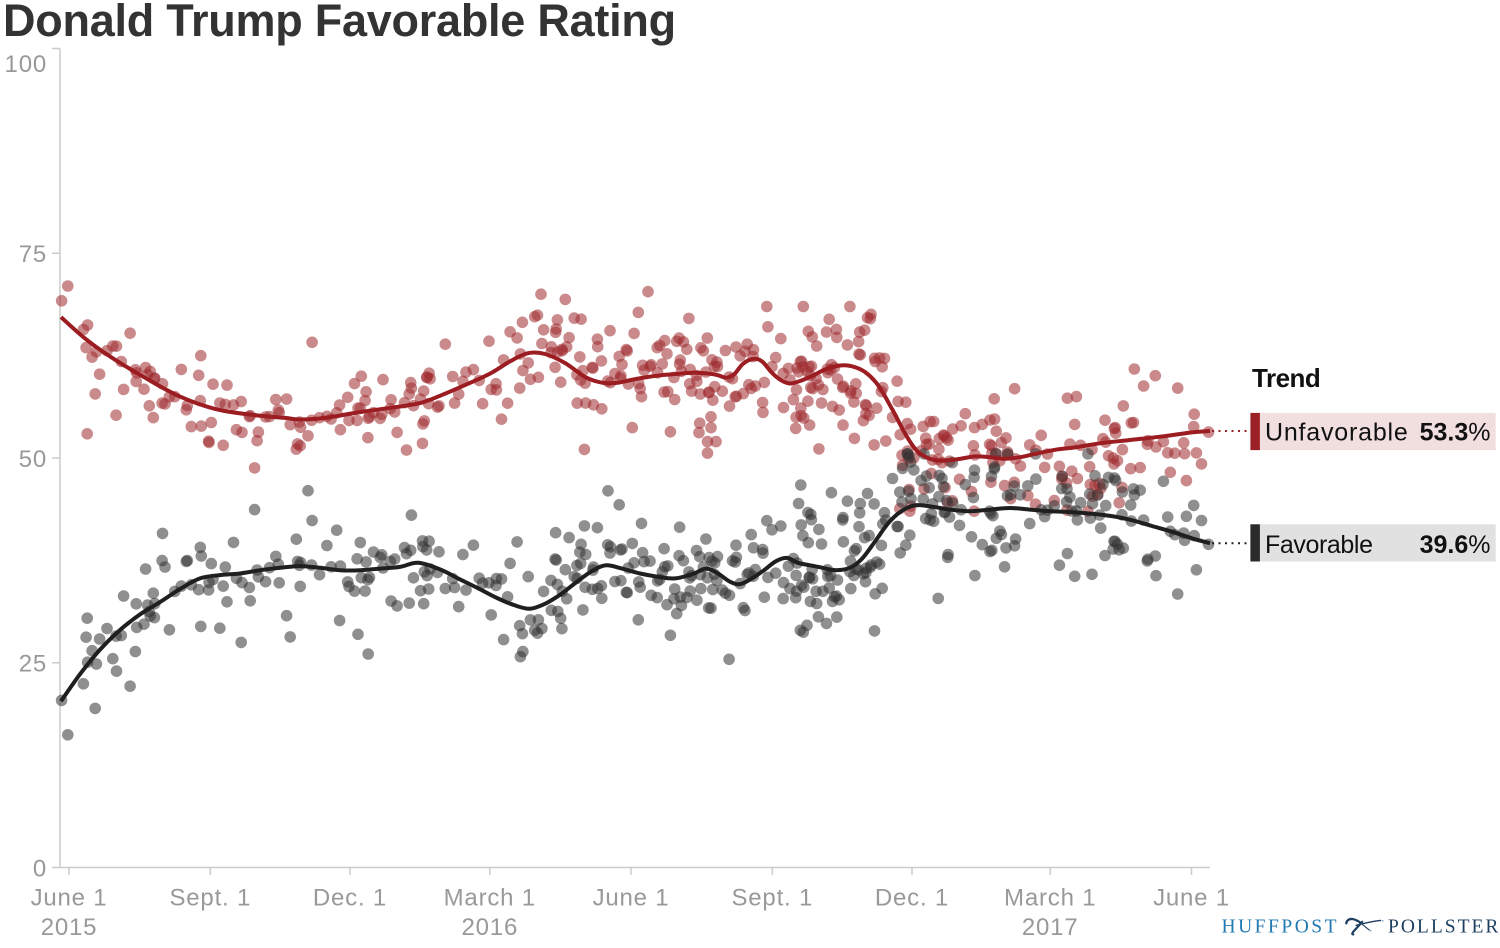  What do you see at coordinates (1286, 378) in the screenshot?
I see `svg-text: Trend` at bounding box center [1286, 378].